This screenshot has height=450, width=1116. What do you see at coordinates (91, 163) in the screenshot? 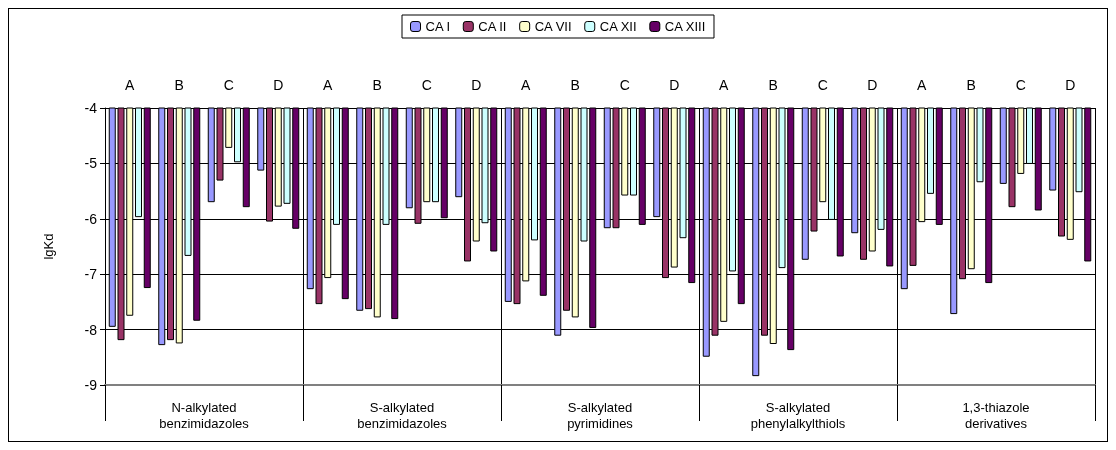
I see `y-tick-label: -5` at bounding box center [91, 163].